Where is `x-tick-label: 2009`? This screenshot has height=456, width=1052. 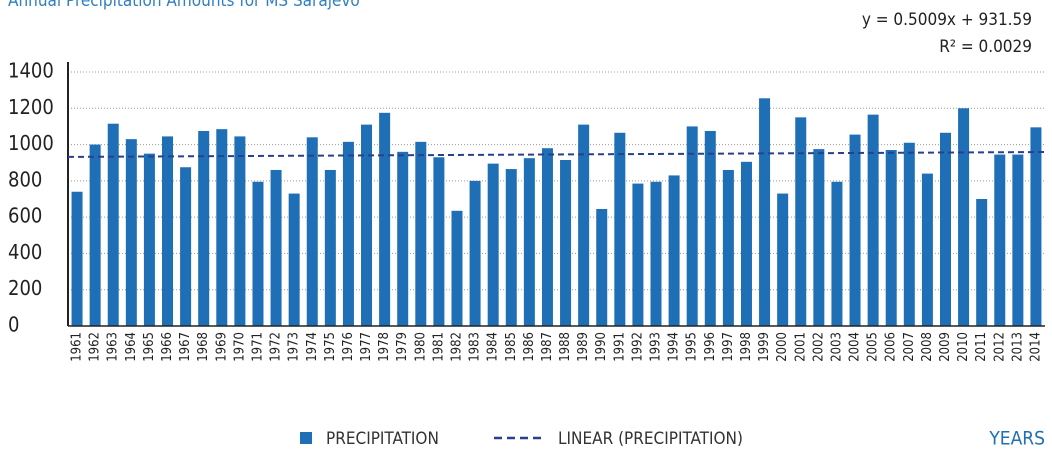 x-tick-label: 2009 is located at coordinates (945, 347).